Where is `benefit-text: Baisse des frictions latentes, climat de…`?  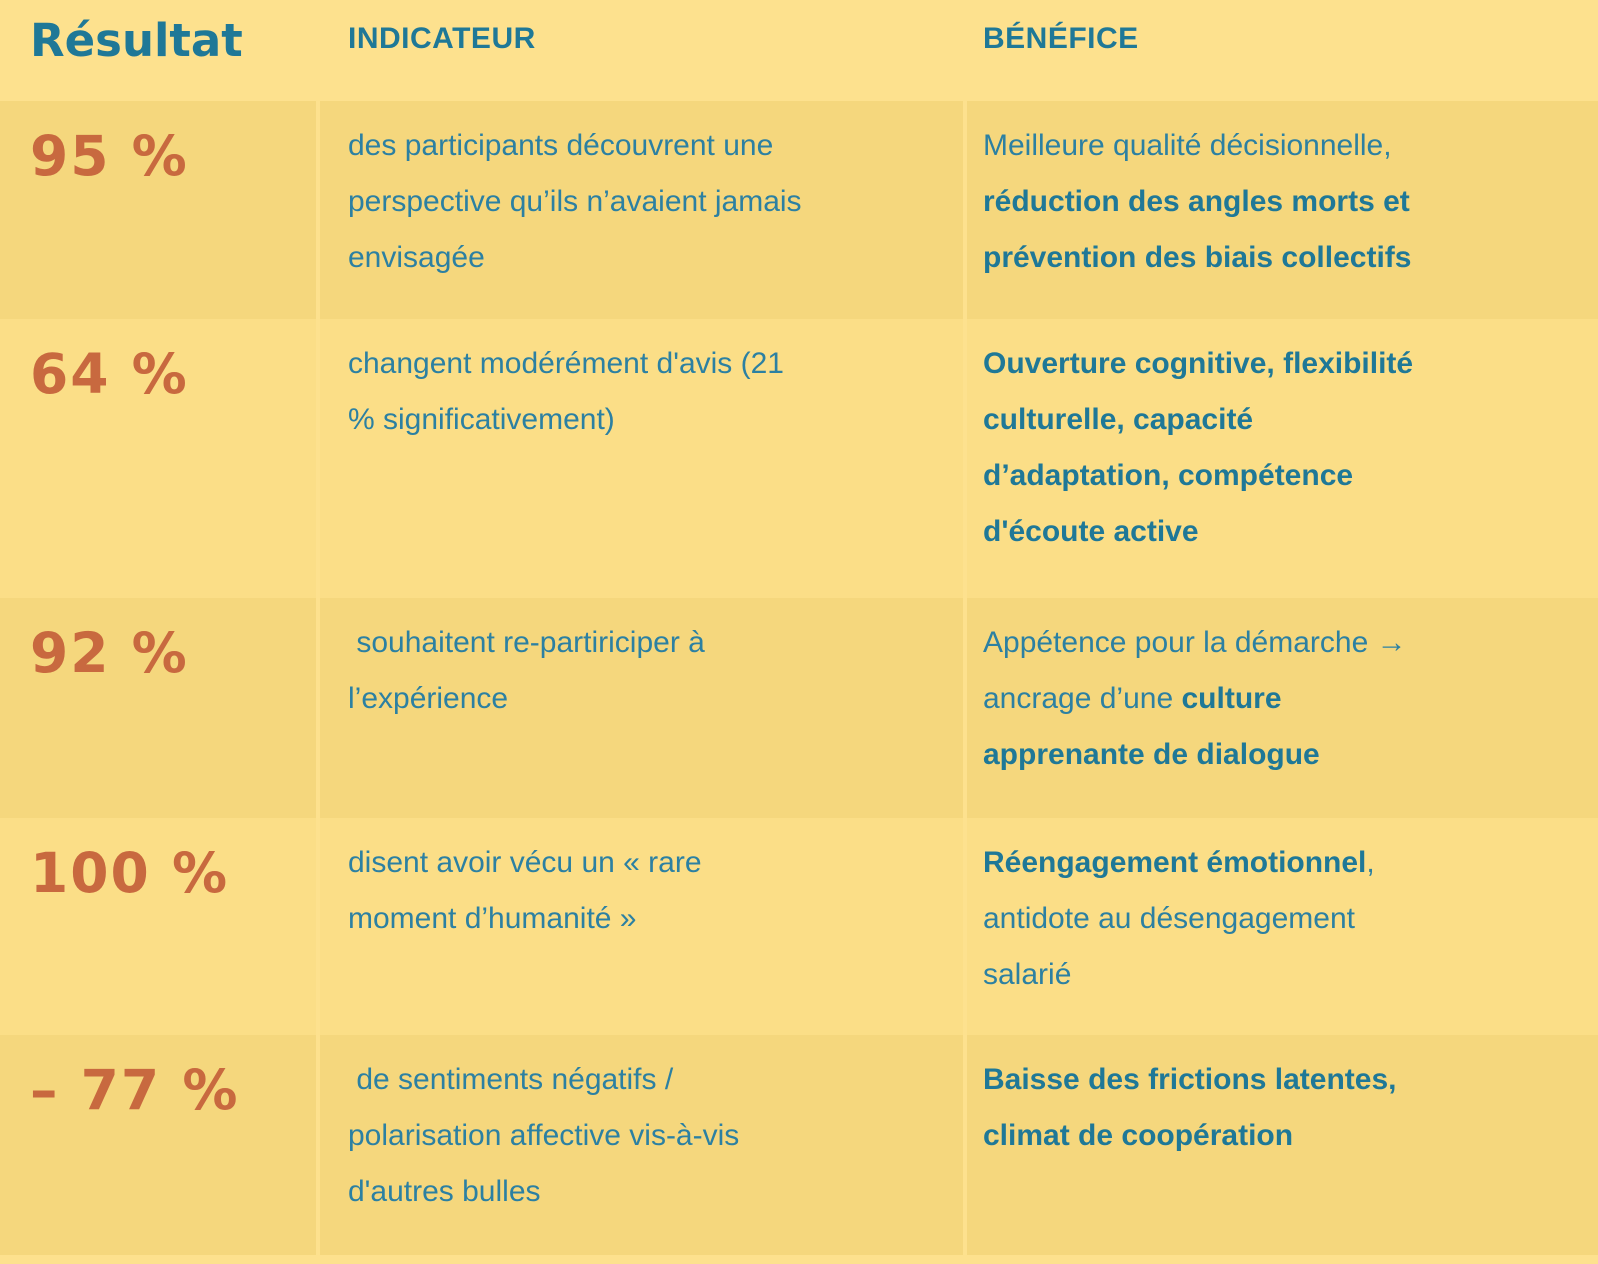
benefit-text: Baisse des frictions latentes, climat de… is located at coordinates (1282, 1145).